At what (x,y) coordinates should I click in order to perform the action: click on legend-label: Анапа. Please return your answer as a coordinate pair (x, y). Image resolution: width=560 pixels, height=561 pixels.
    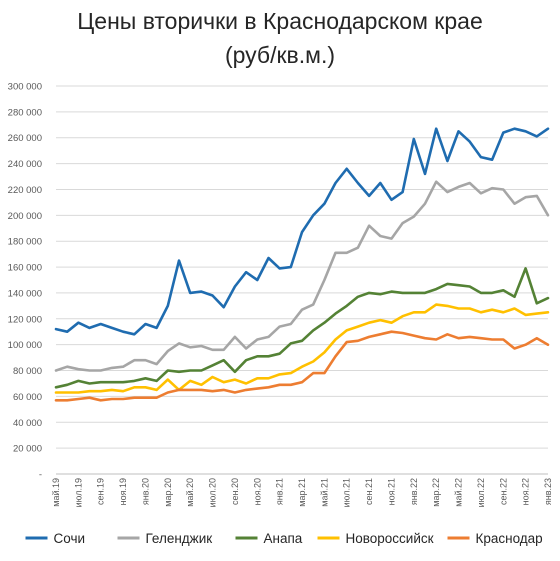
    Looking at the image, I should click on (283, 538).